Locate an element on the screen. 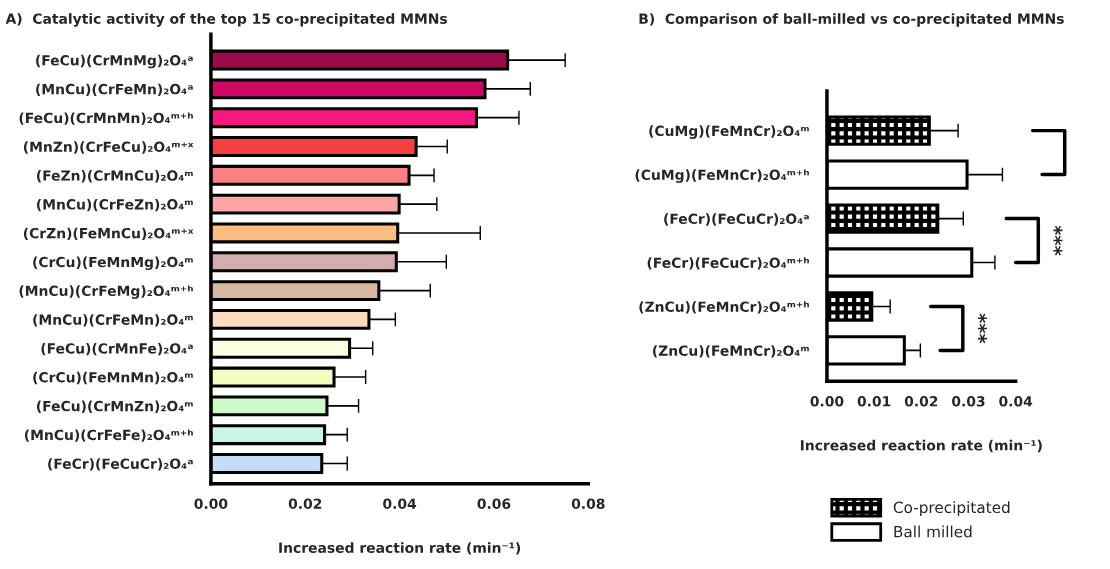 The image size is (1110, 569). y-tick-label: (MnCu)(CrFeMn)₂O₄ᵃ is located at coordinates (114, 89).